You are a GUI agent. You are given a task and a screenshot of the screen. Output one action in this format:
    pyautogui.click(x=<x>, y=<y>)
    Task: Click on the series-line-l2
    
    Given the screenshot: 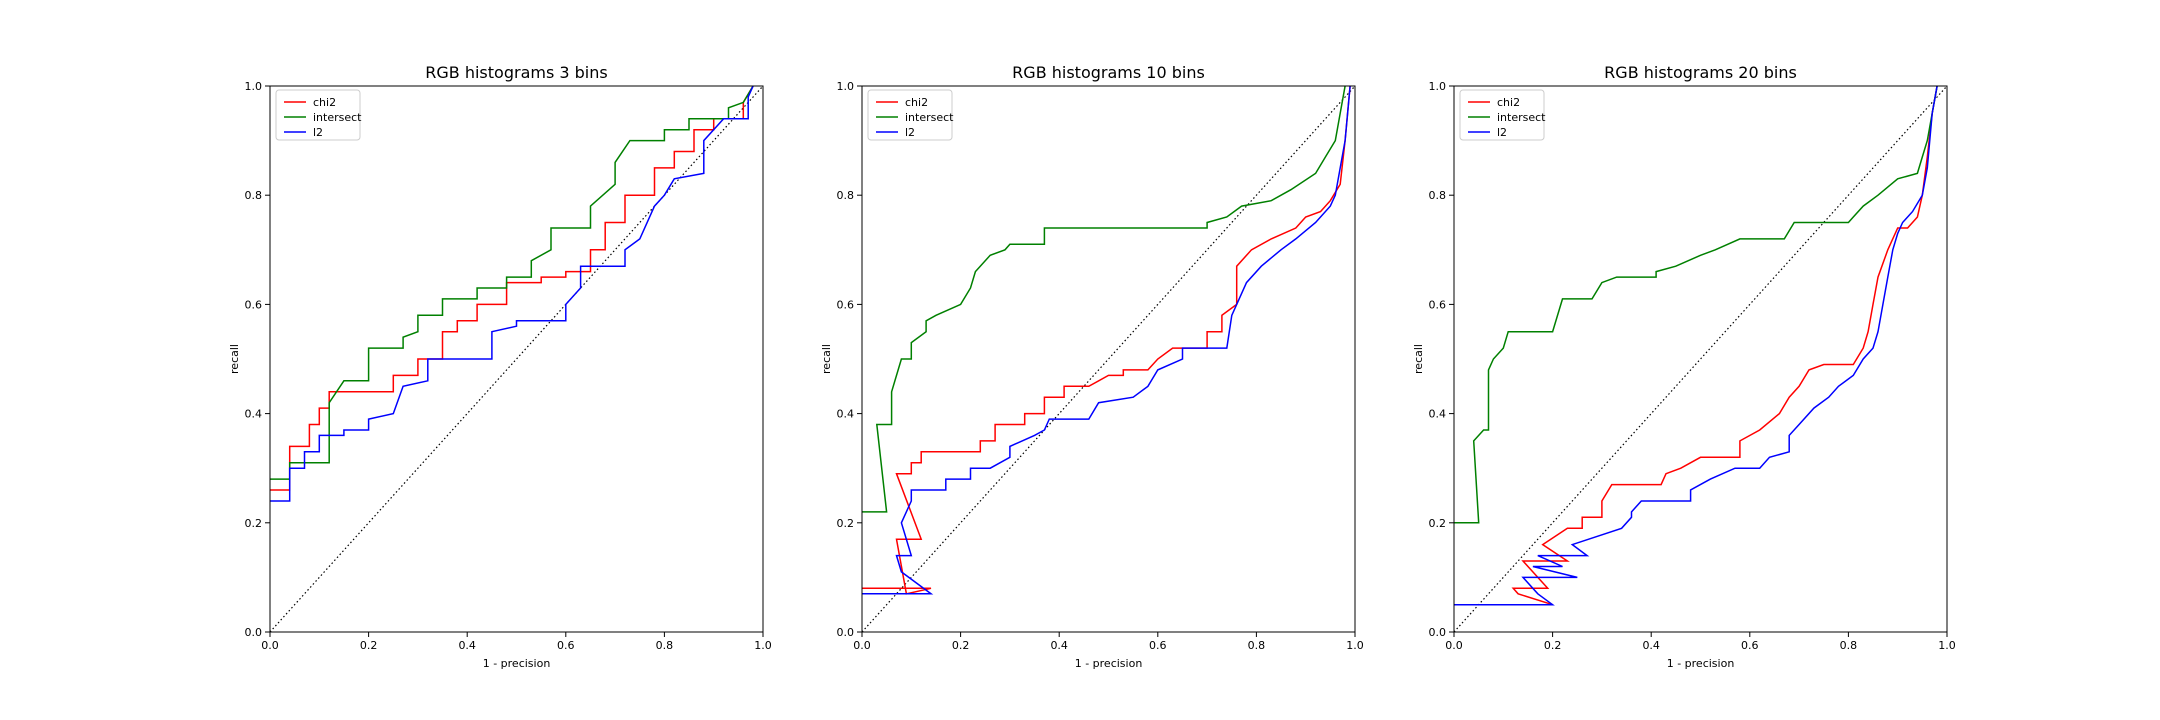 What is the action you would take?
    pyautogui.click(x=512, y=293)
    